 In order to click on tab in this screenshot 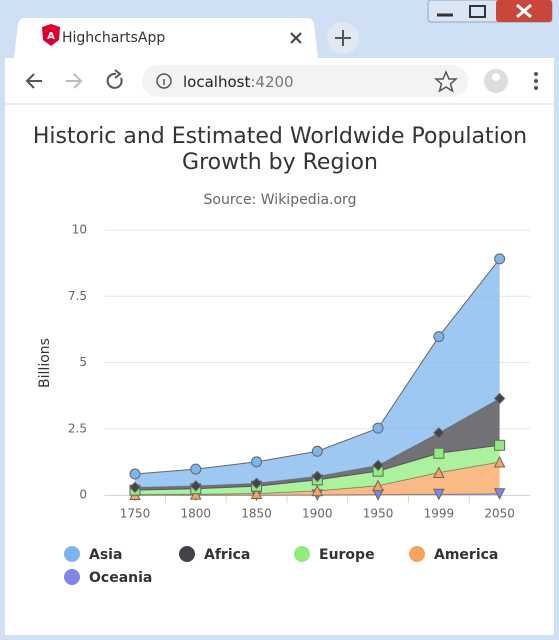, I will do `click(166, 38)`.